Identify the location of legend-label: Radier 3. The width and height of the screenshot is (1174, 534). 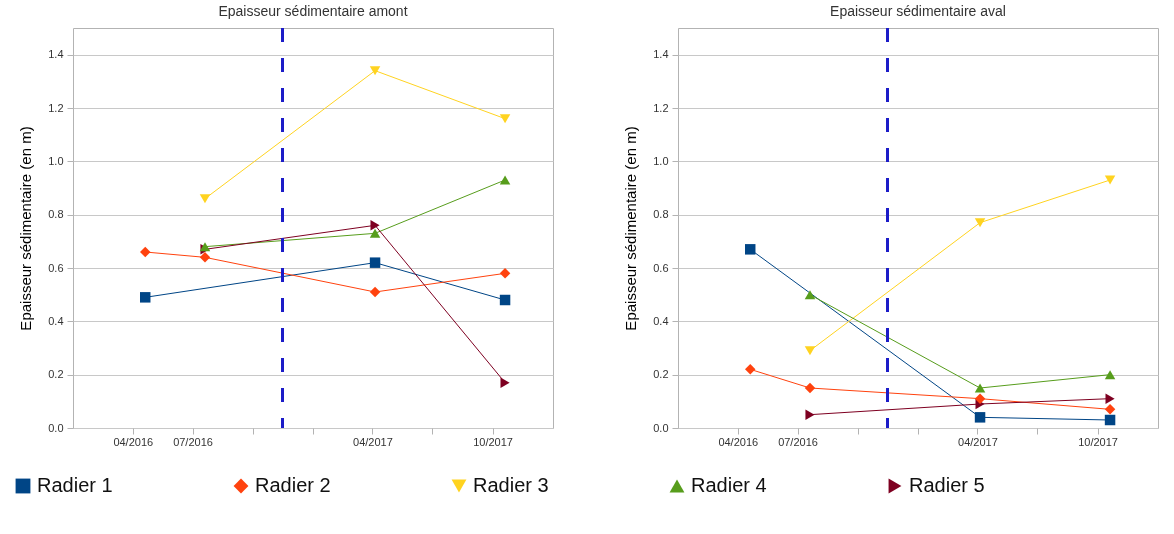
(511, 485).